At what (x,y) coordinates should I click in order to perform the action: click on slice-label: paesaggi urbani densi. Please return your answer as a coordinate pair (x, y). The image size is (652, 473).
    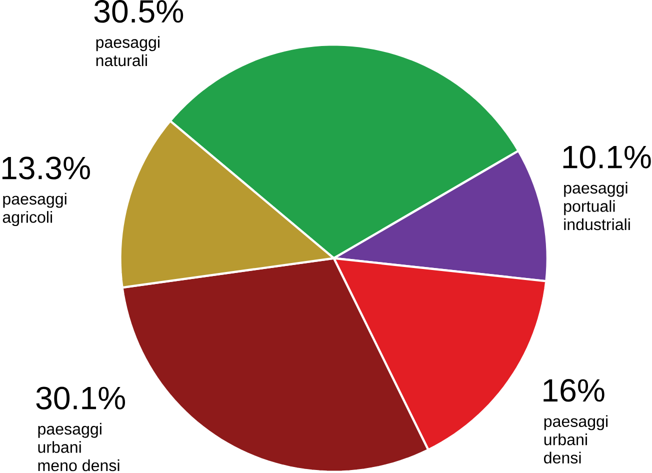
    Looking at the image, I should click on (576, 439).